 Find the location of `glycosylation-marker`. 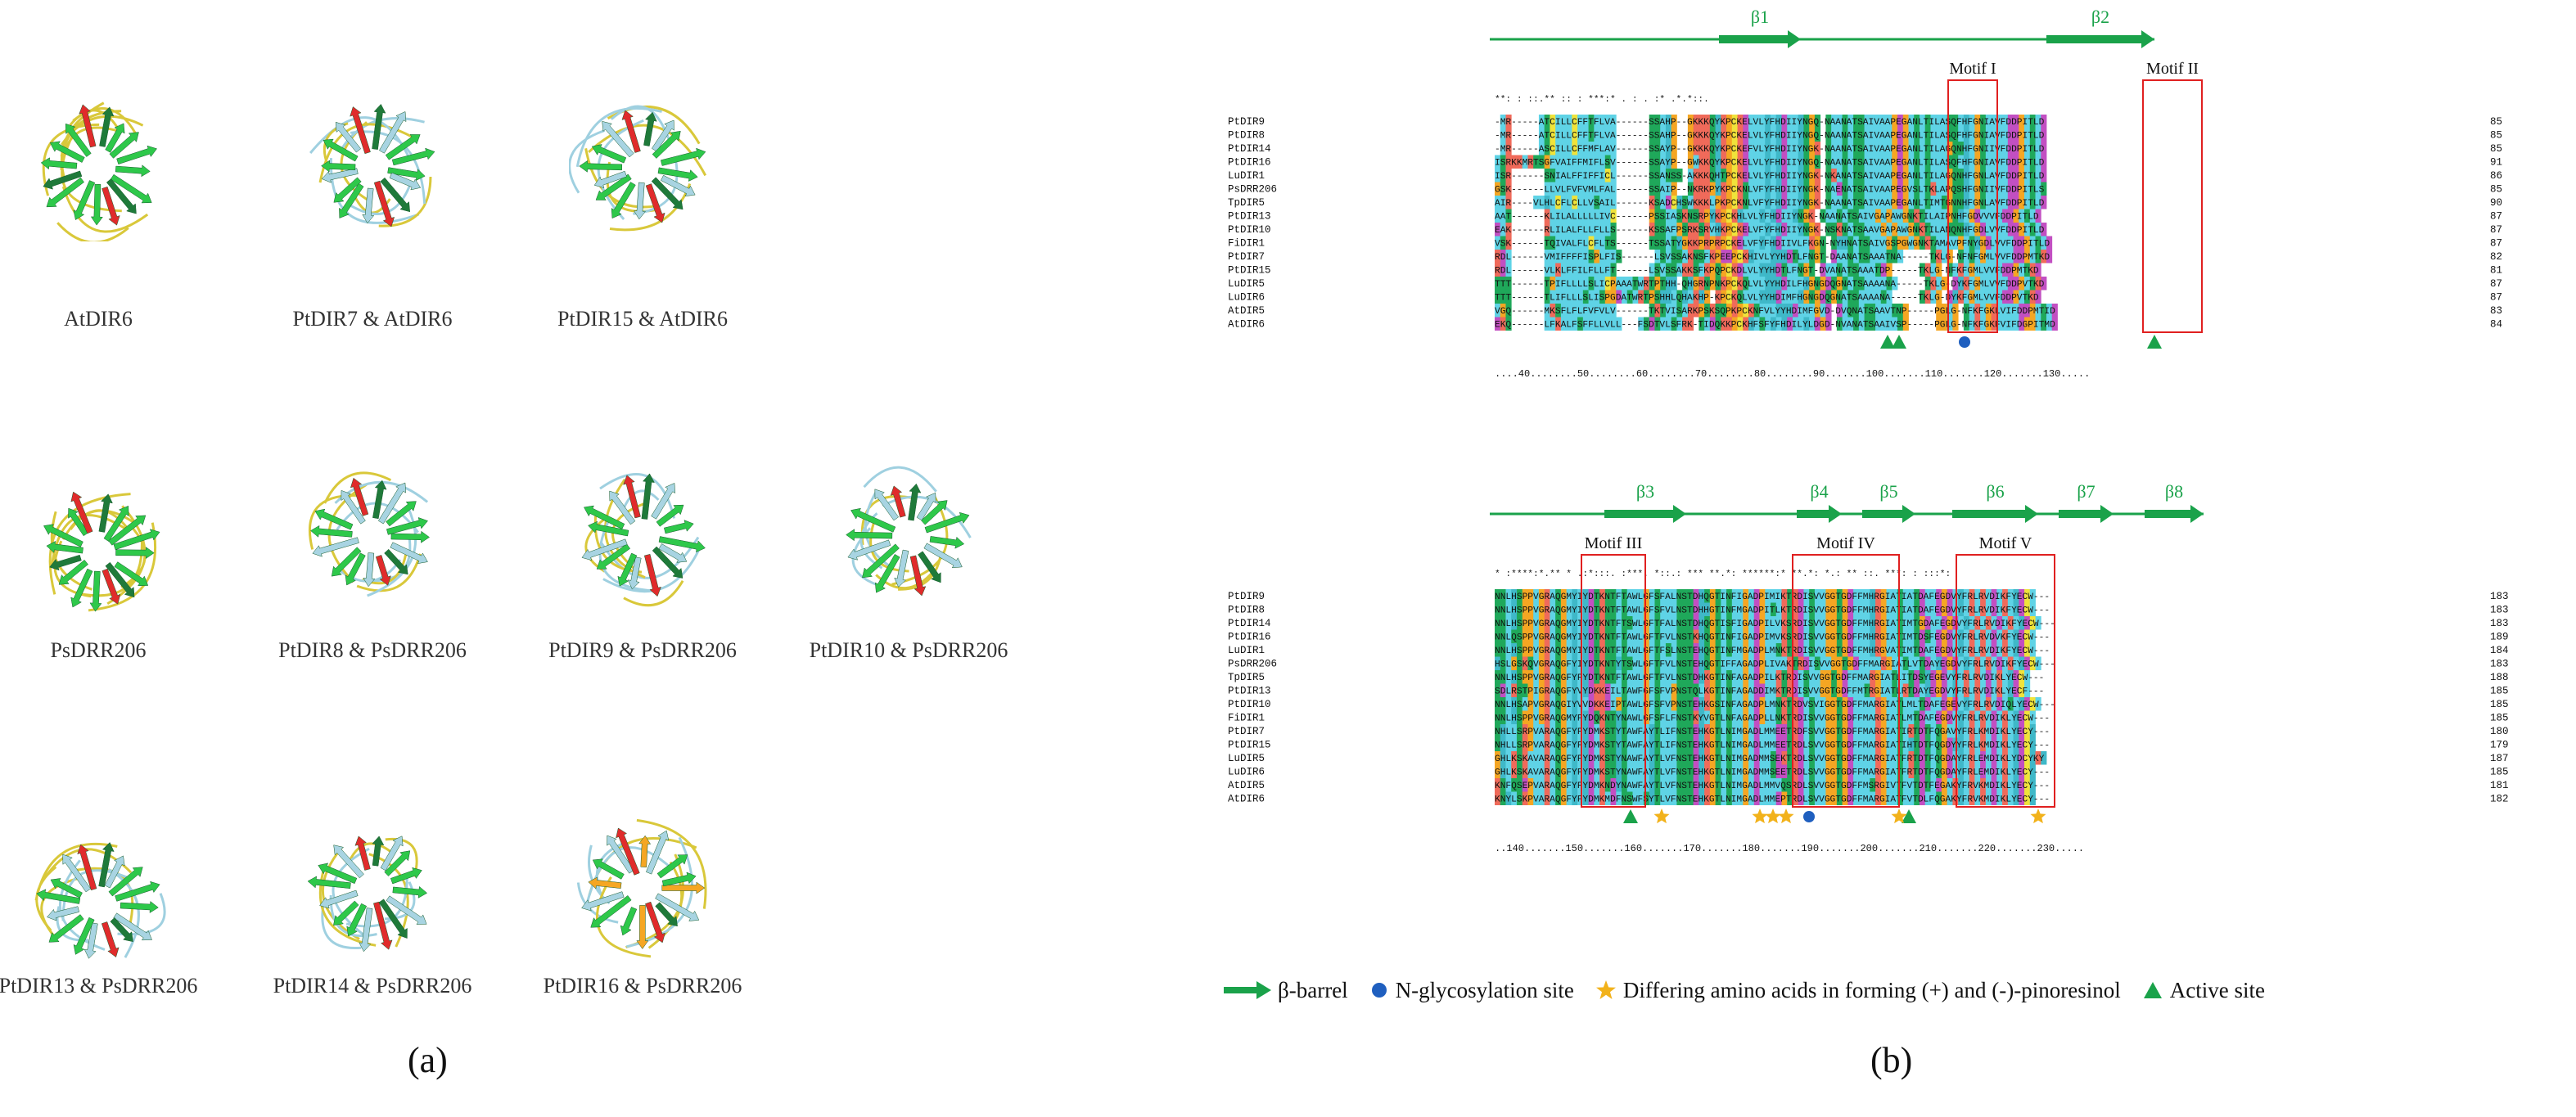

glycosylation-marker is located at coordinates (1809, 816).